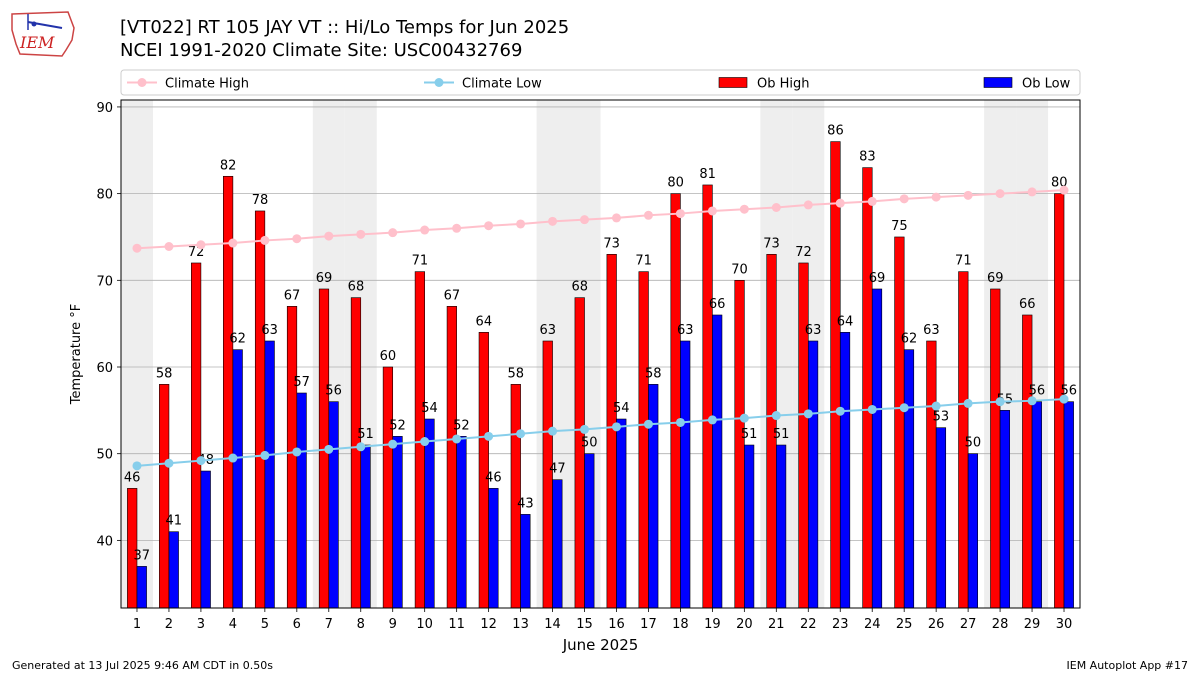 This screenshot has height=675, width=1200. What do you see at coordinates (680, 624) in the screenshot?
I see `x-tick-label: 18` at bounding box center [680, 624].